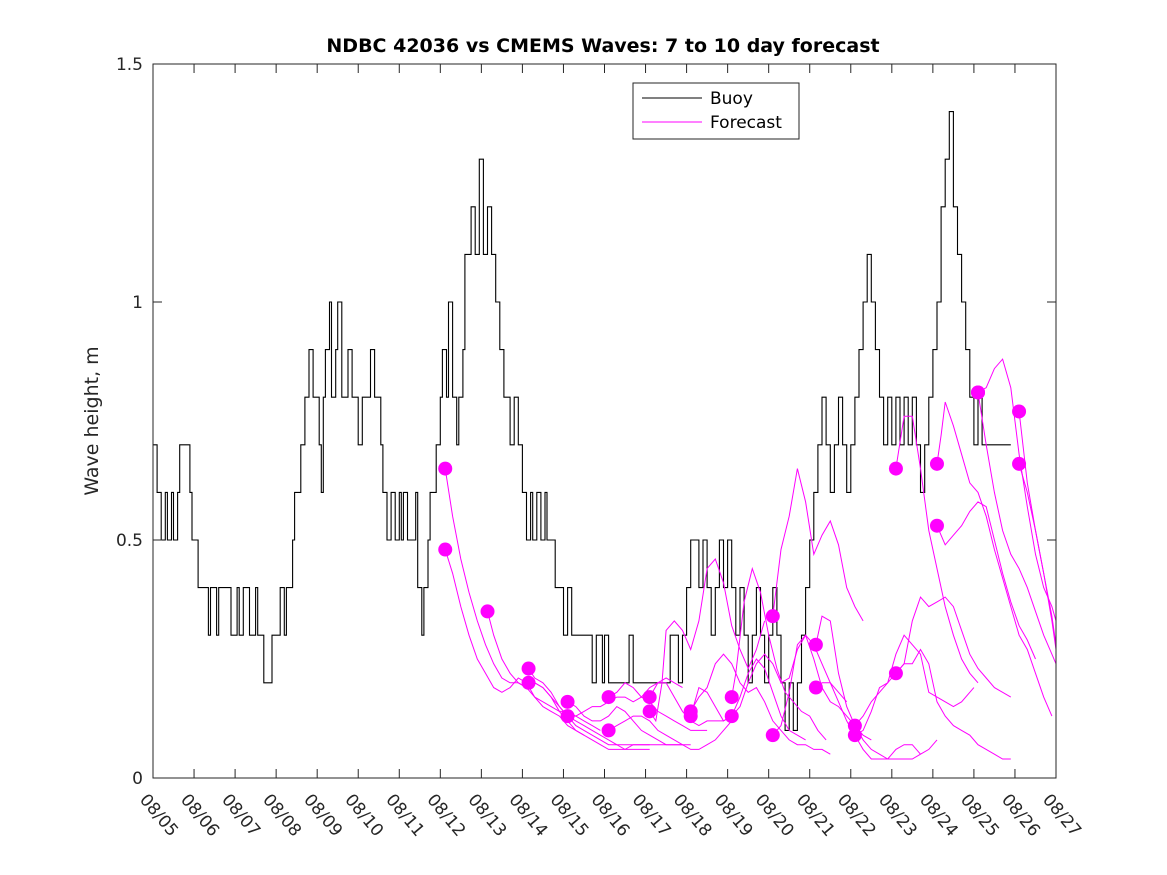 The image size is (1167, 875). I want to click on y-tick-label: 0, so click(137, 779).